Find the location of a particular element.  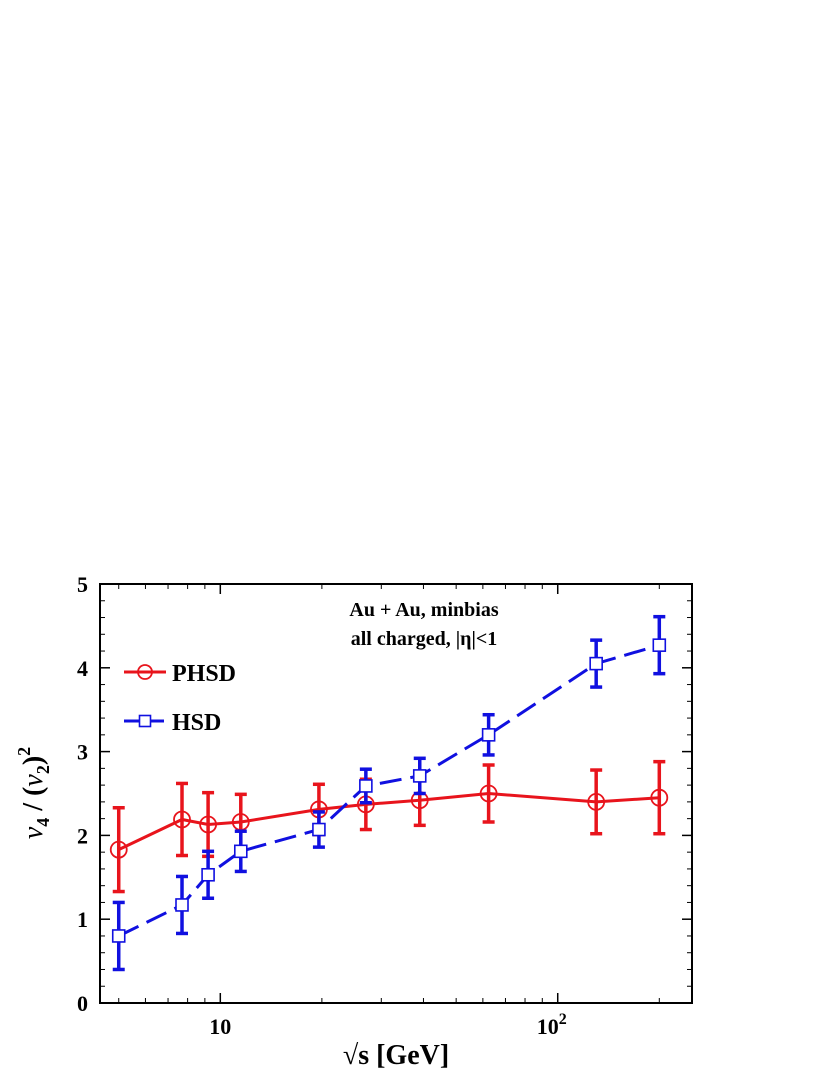

legend-hsd-marker is located at coordinates (145, 721).